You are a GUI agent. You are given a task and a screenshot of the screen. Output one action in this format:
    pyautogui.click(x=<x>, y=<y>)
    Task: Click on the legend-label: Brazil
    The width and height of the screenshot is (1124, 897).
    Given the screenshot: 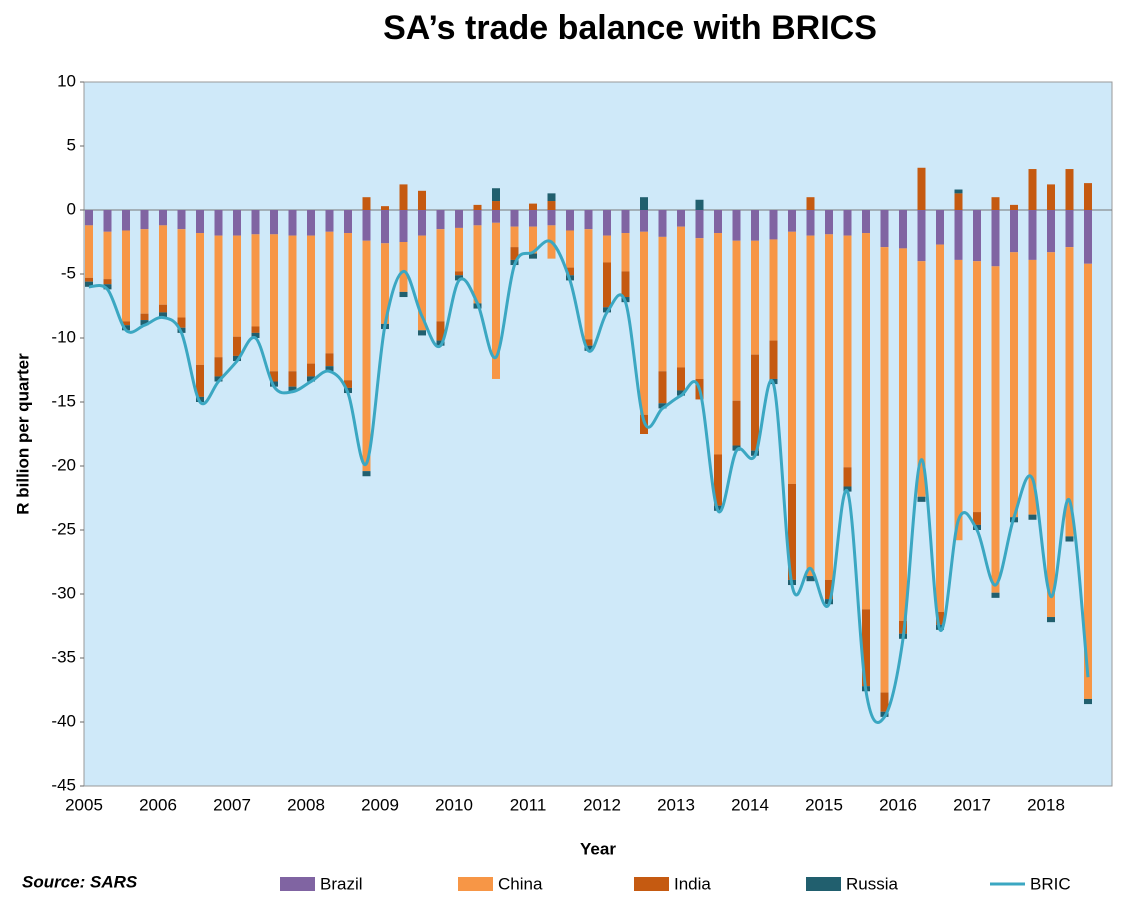 What is the action you would take?
    pyautogui.click(x=341, y=883)
    